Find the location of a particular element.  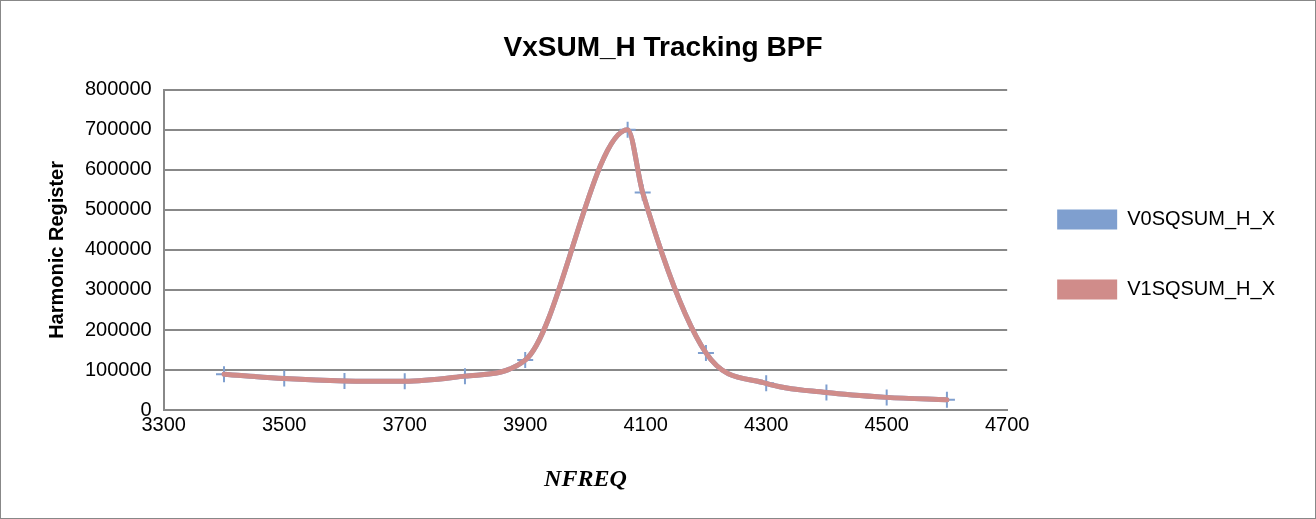

y-tick-label: 800000 is located at coordinates (118, 88).